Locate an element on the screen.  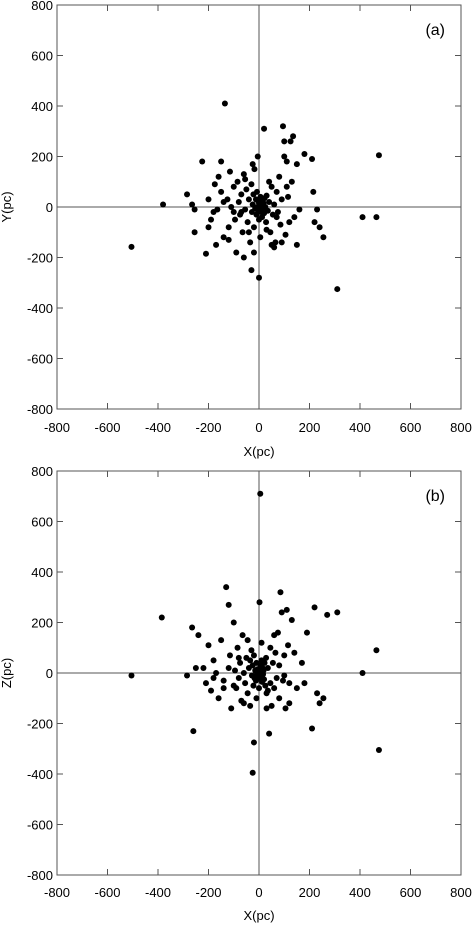
y-tick-label: -800 is located at coordinates (40, 875).